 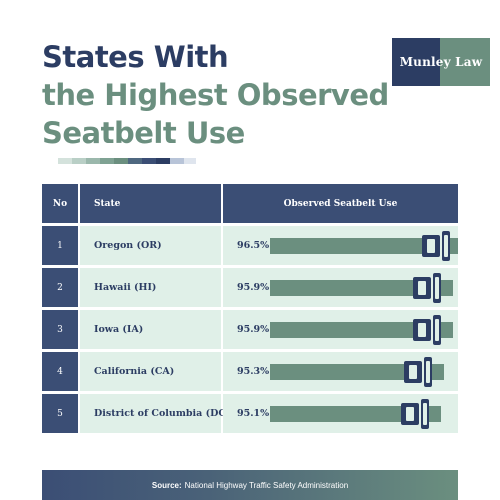 What do you see at coordinates (60, 329) in the screenshot?
I see `row-number: 3` at bounding box center [60, 329].